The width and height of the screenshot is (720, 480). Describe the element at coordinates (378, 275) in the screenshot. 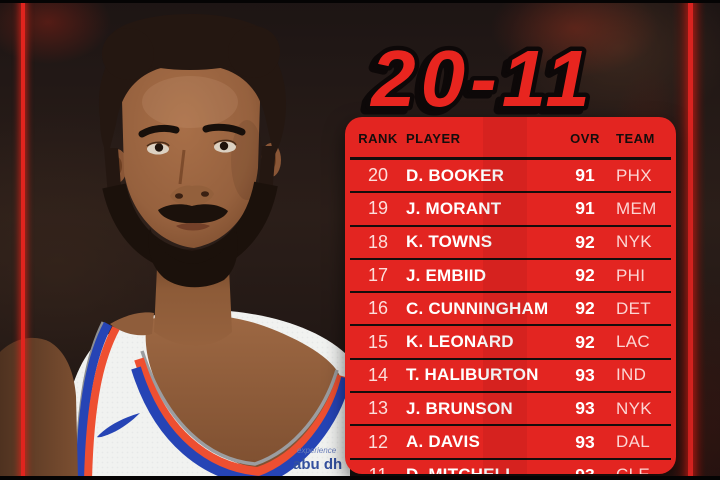

I see `rank-cell: 17` at that location.